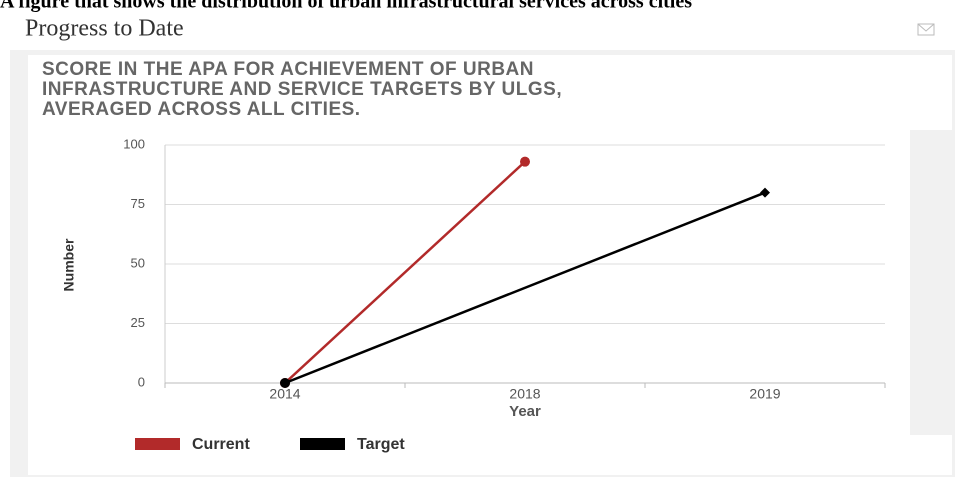 This screenshot has width=967, height=482. I want to click on y-tick-label: 0, so click(141, 381).